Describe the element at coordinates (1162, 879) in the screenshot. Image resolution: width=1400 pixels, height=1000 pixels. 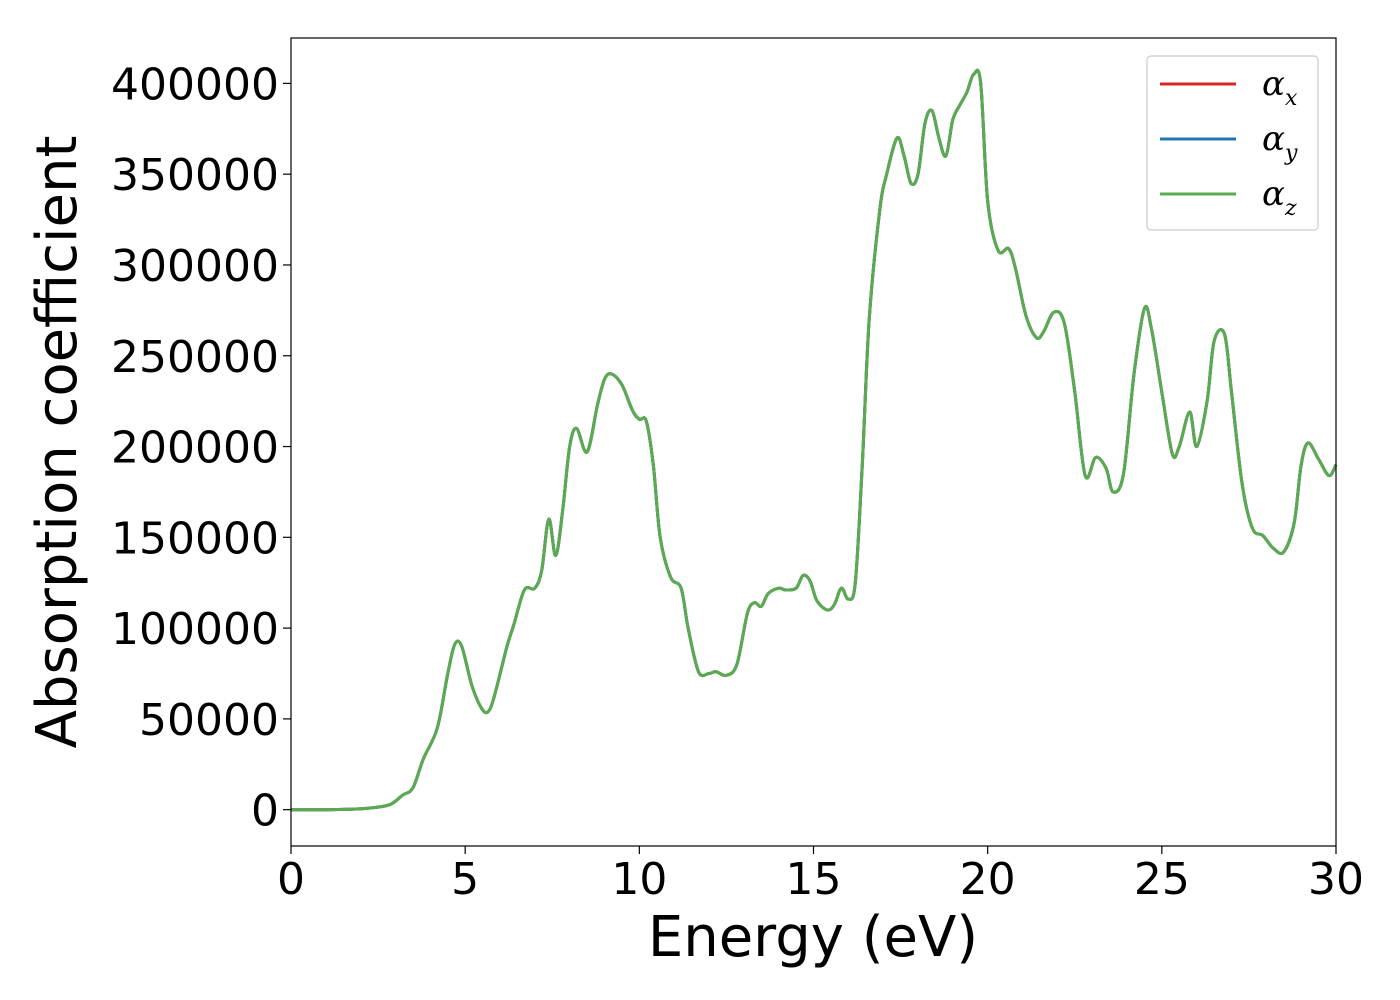
I see `x-tick-label: 25` at that location.